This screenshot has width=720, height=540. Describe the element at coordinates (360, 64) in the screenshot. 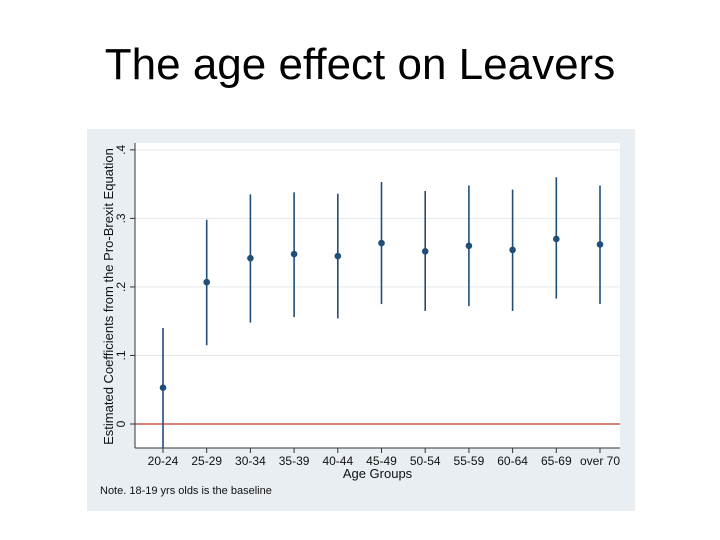

I see `slide-title: The age effect on Leavers` at that location.